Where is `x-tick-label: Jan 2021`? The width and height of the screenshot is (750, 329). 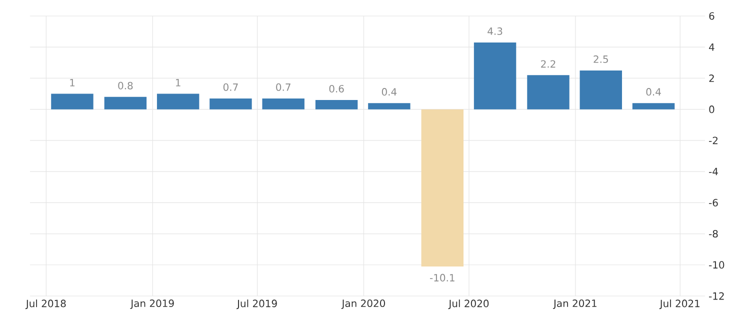
x-tick-label: Jan 2021 is located at coordinates (574, 304).